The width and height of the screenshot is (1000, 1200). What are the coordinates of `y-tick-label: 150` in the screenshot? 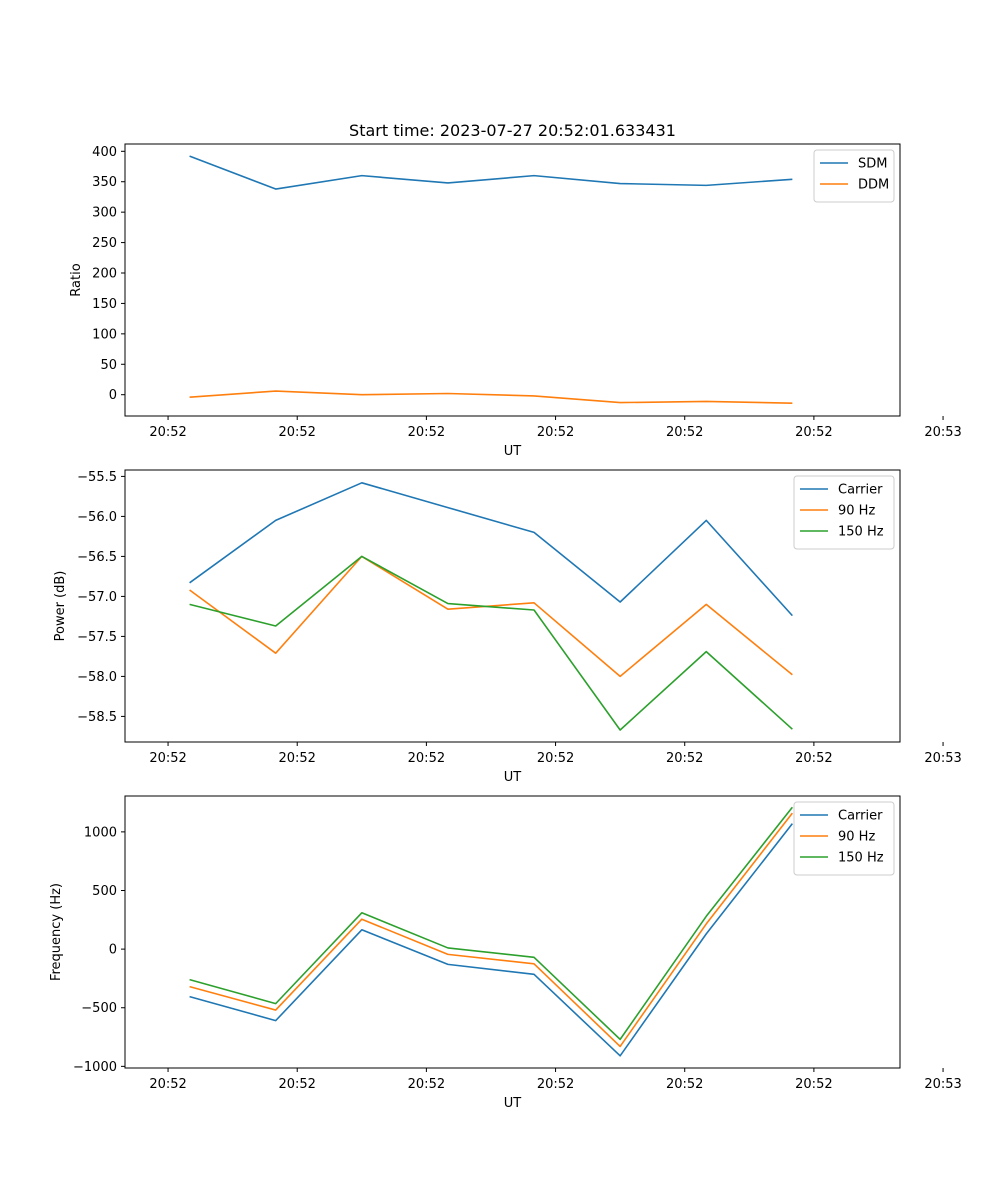 It's located at (104, 304).